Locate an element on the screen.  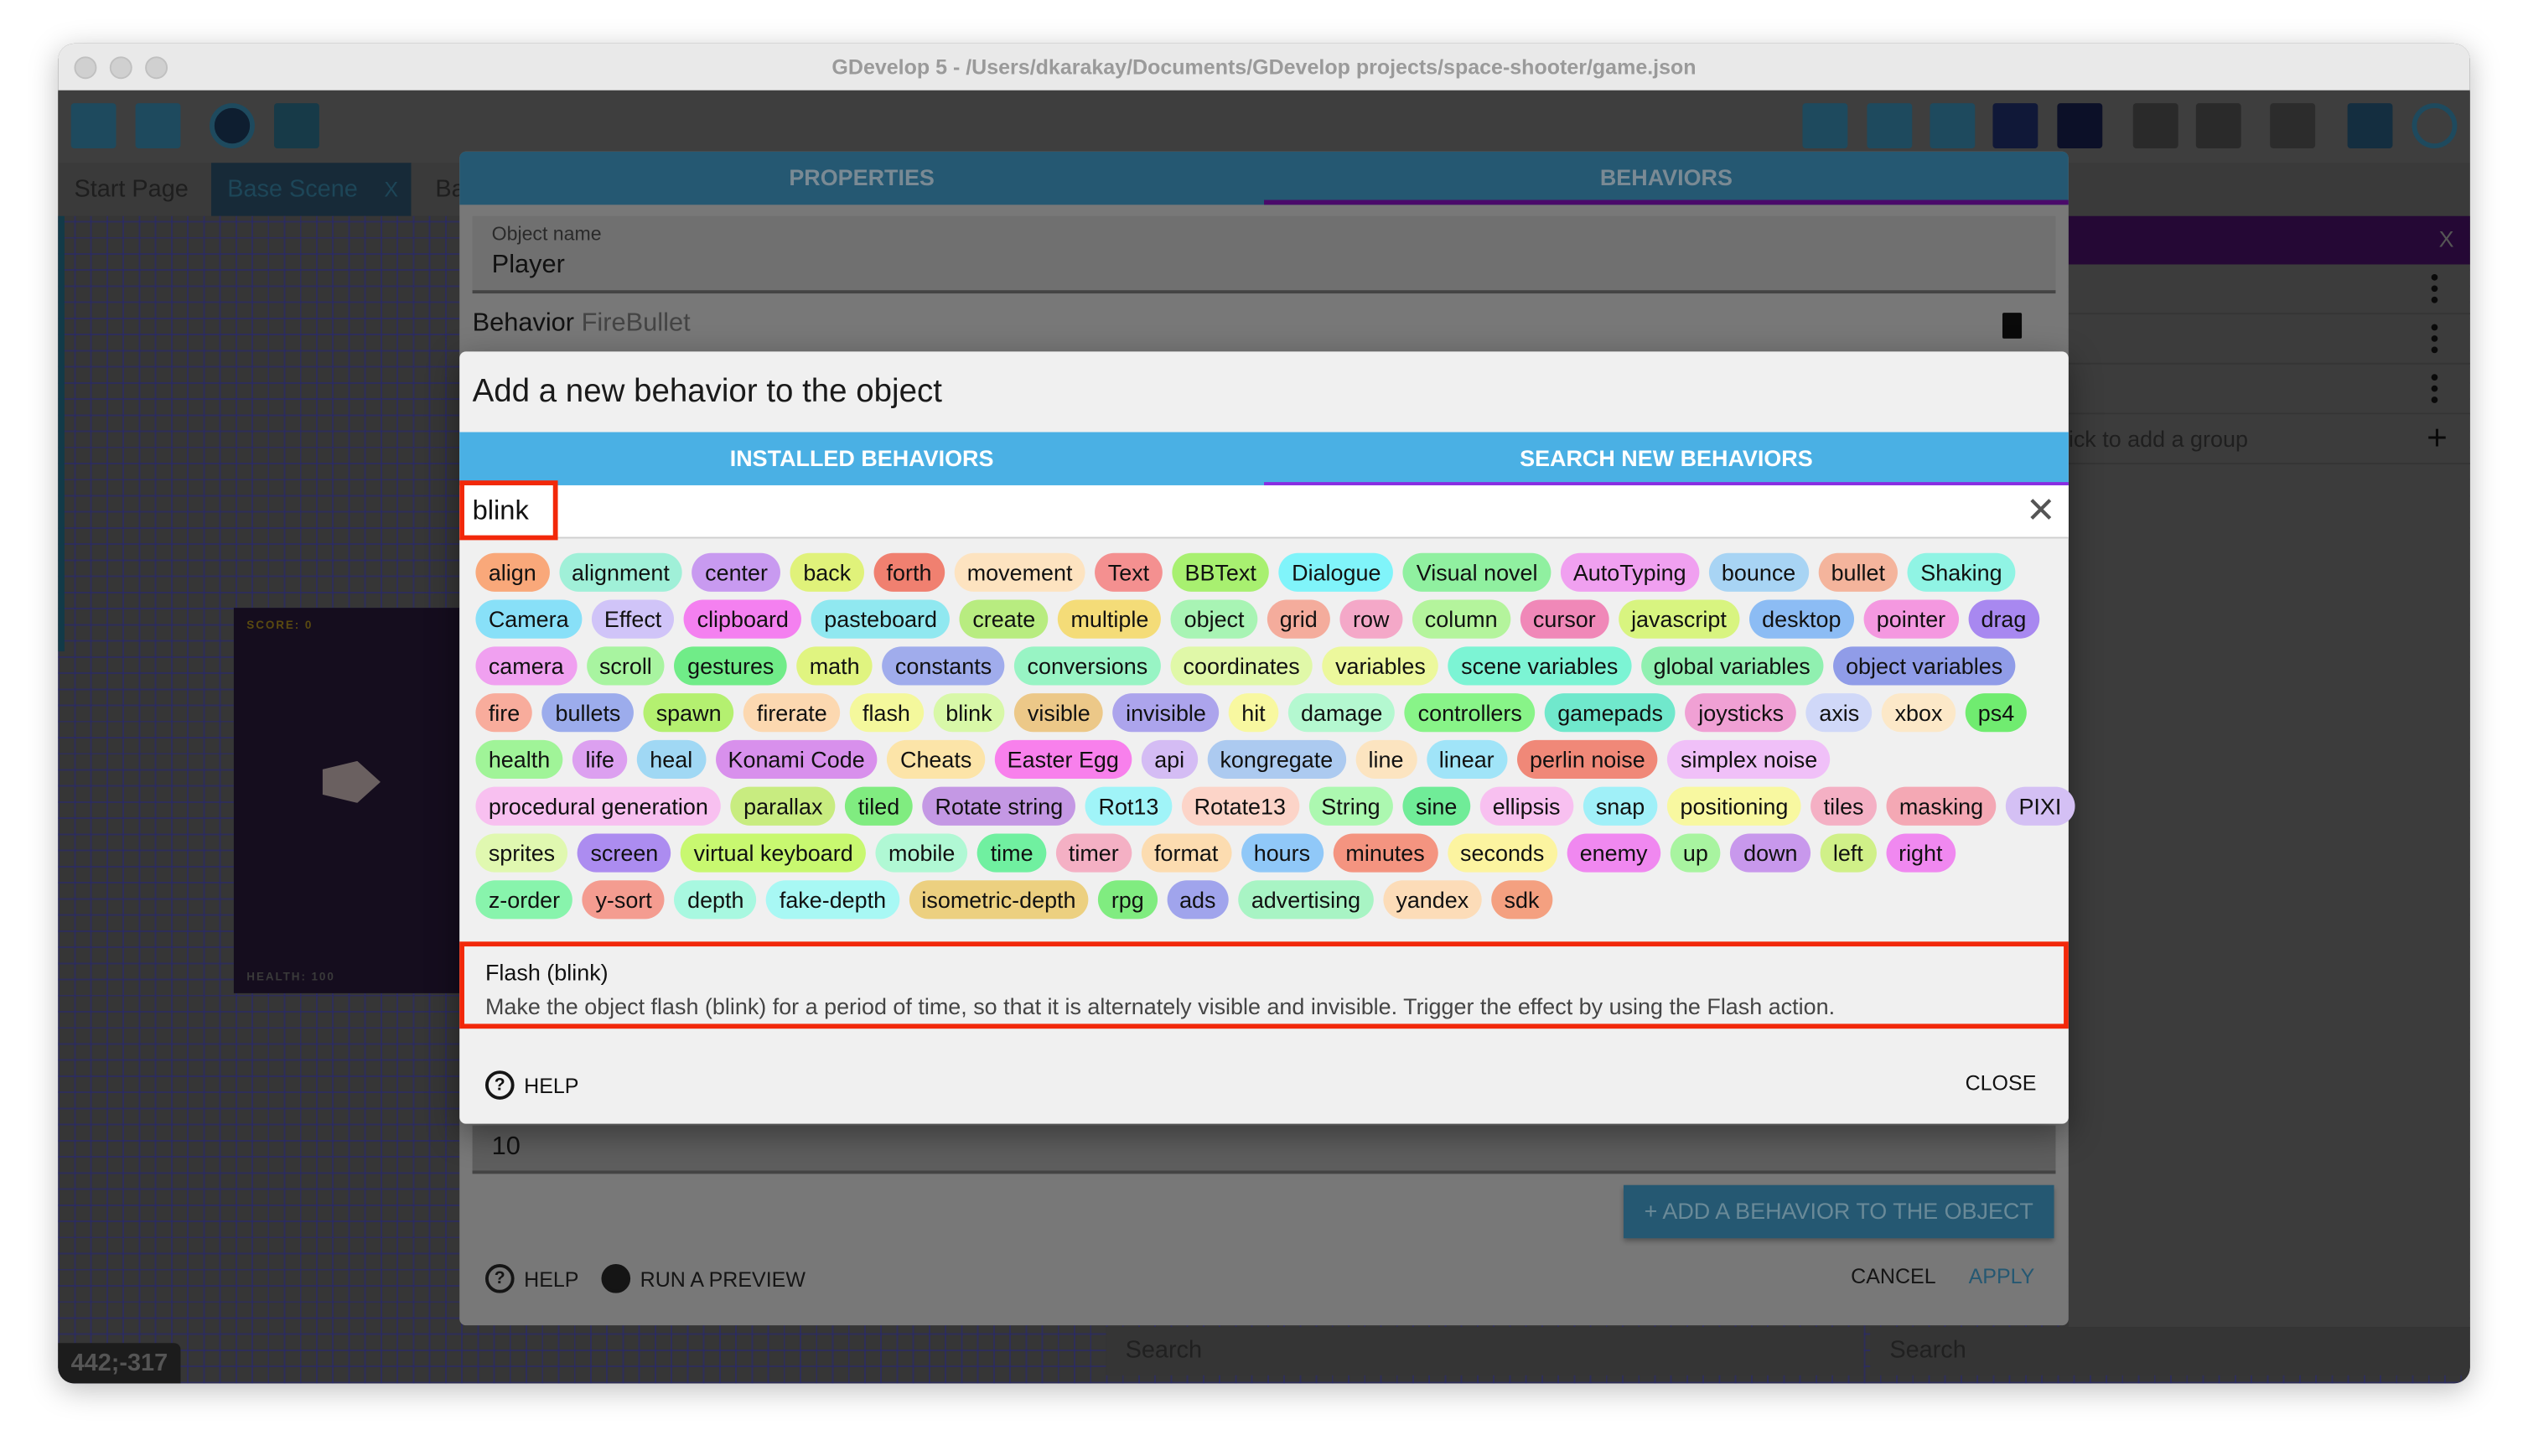
tag-chip: screen is located at coordinates (624, 853).